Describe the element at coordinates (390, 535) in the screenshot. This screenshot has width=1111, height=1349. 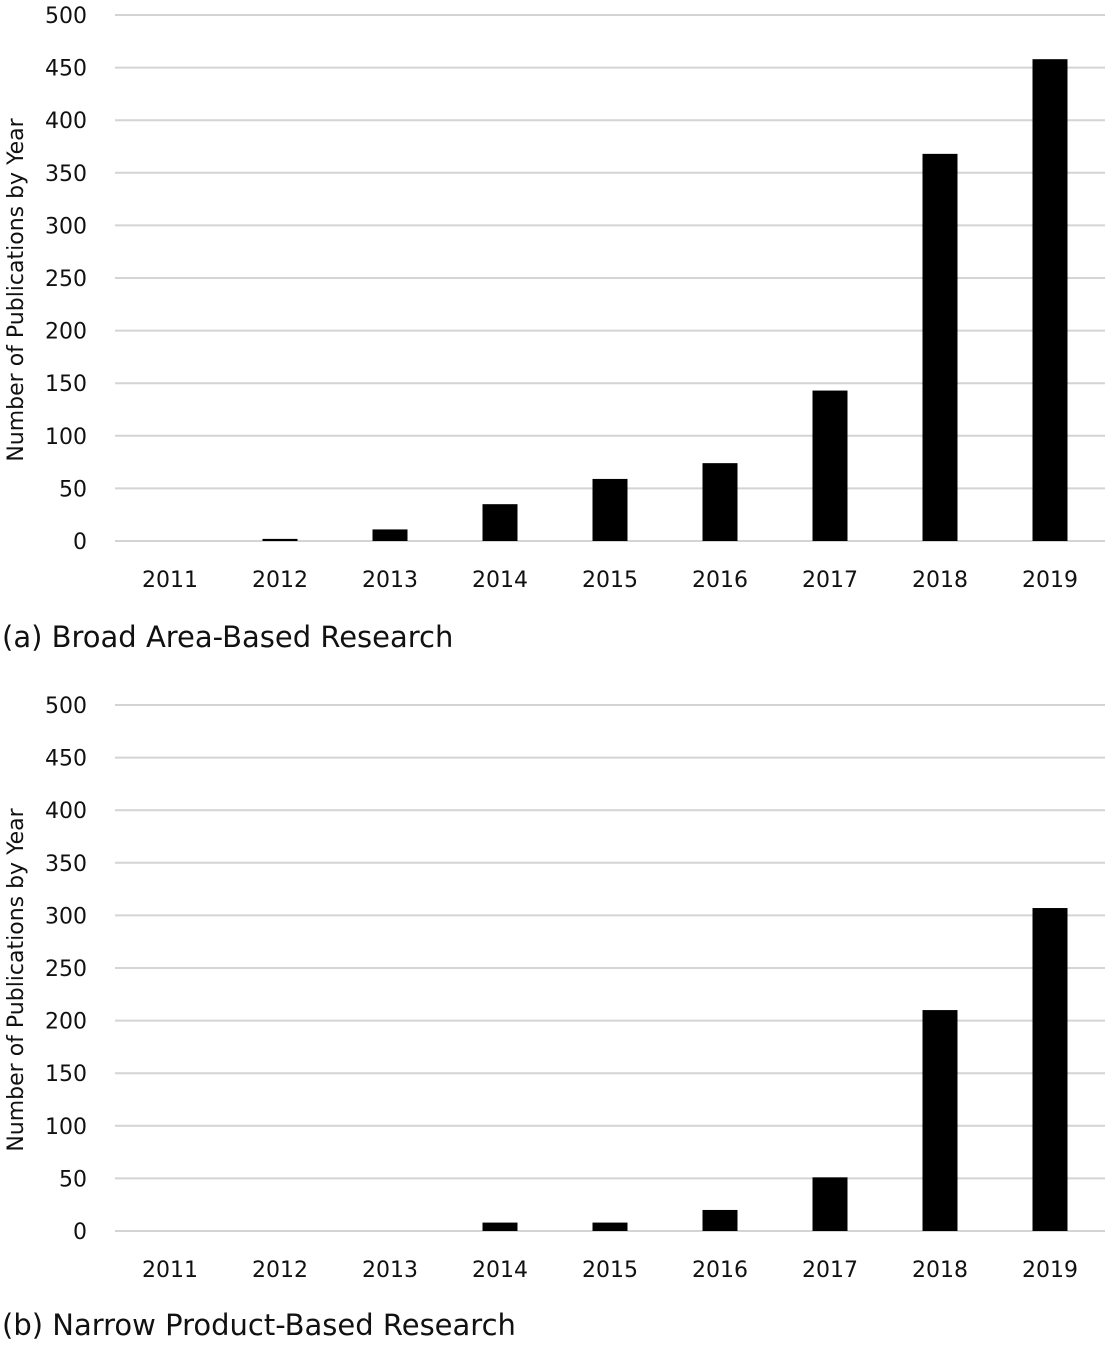
I see `bar-2013` at that location.